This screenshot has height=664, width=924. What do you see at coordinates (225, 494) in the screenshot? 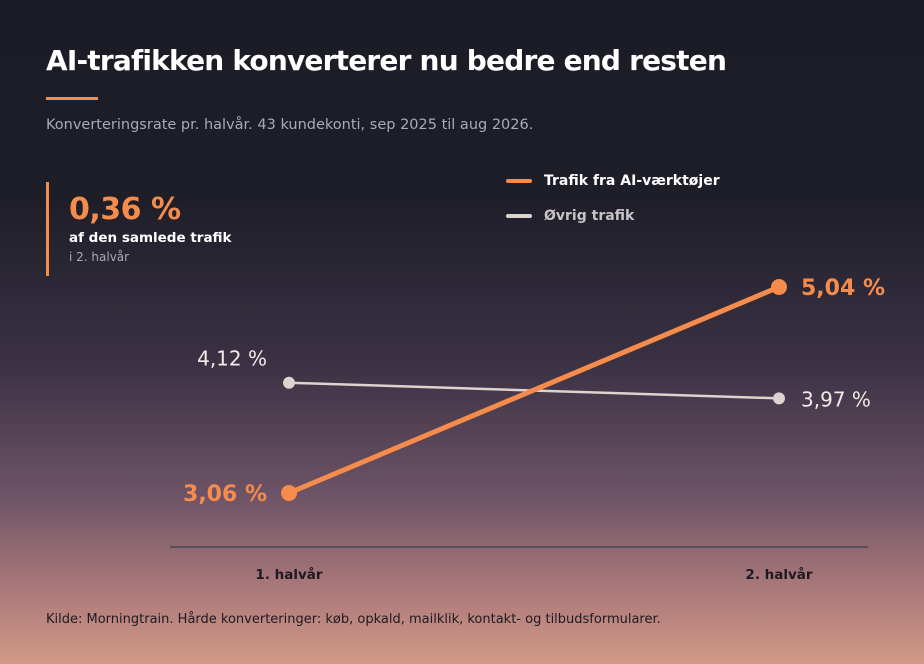
I see `data-label-ai: 3,06 %` at bounding box center [225, 494].